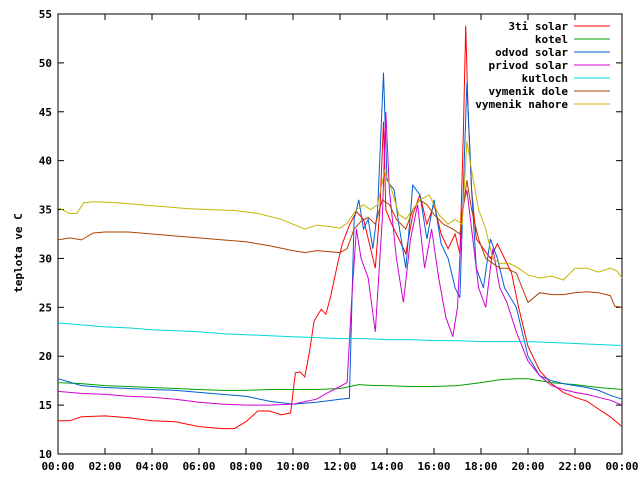 The width and height of the screenshot is (640, 480). Describe the element at coordinates (104, 466) in the screenshot. I see `x-tick-label: 02:00` at that location.